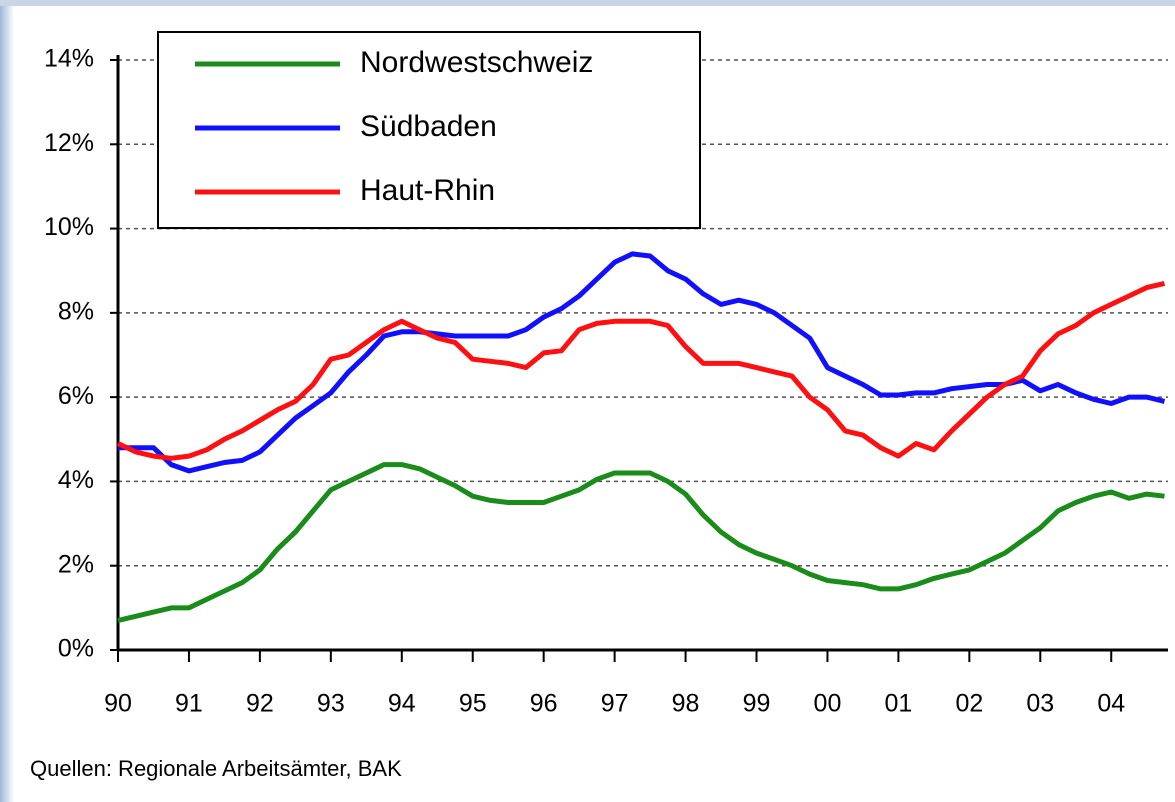  I want to click on x-tick-label: 99, so click(757, 704).